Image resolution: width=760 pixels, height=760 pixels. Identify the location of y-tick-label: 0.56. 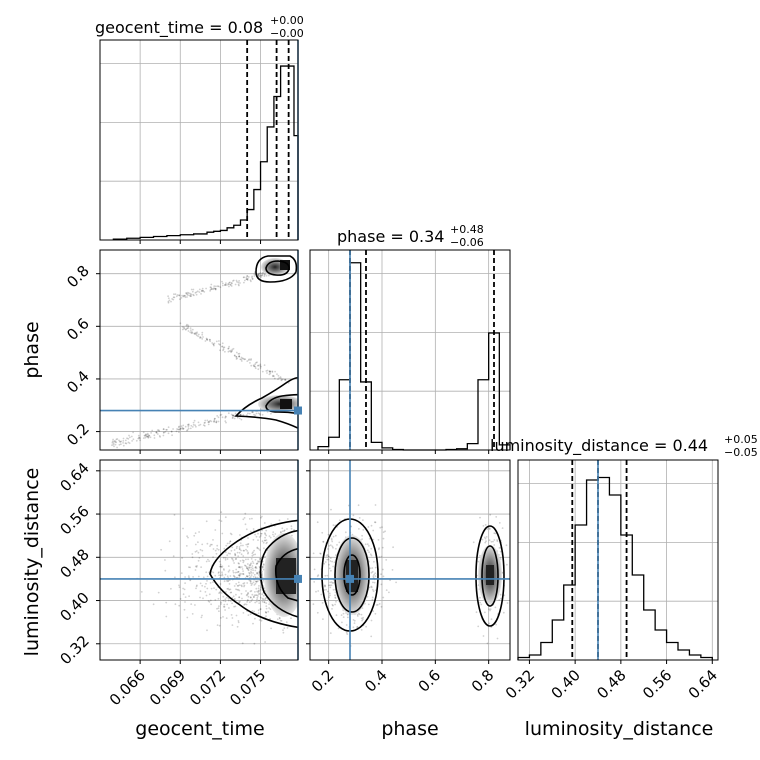
(74, 520).